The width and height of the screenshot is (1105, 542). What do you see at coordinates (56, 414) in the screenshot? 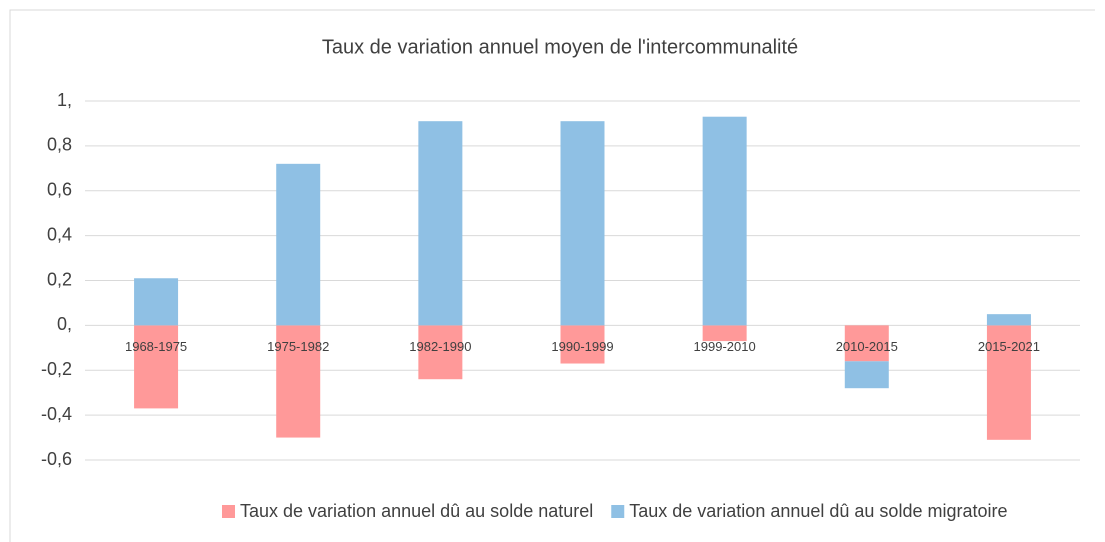
I see `y-tick-label: -0,4` at bounding box center [56, 414].